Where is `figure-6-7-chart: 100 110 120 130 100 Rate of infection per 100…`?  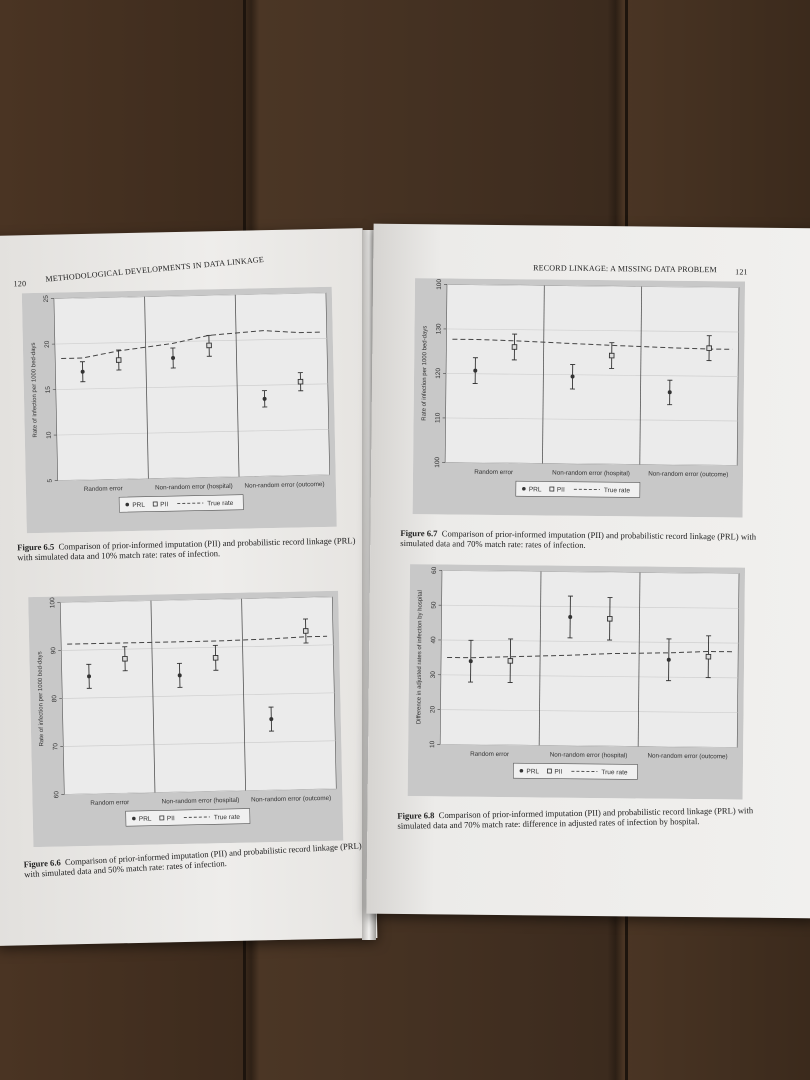
figure-6-7-chart: 100 110 120 130 100 Rate of infection per 100… is located at coordinates (579, 400).